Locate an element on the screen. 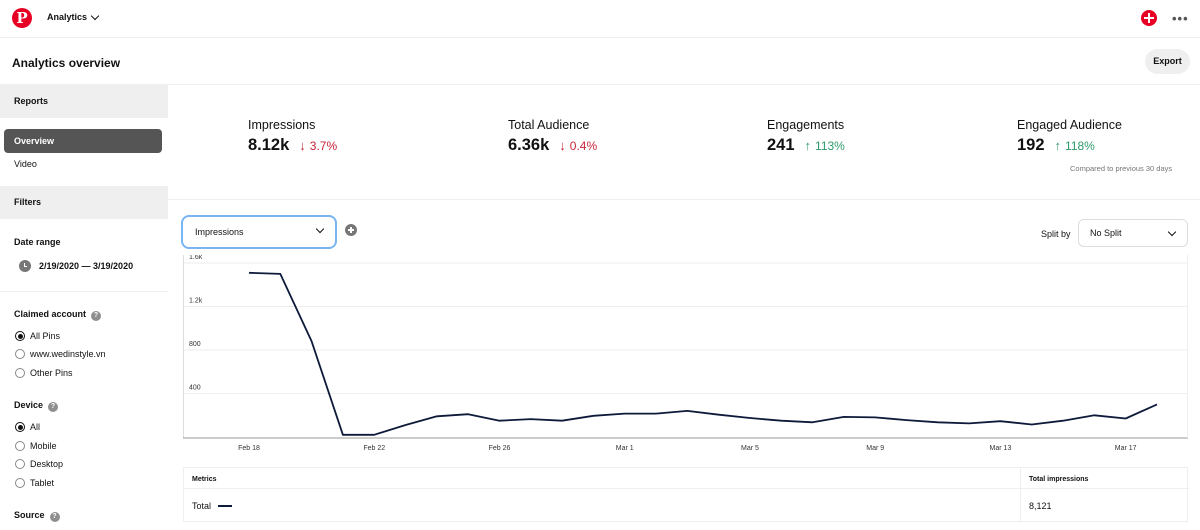  y-tick-label: 1.2k is located at coordinates (196, 301).